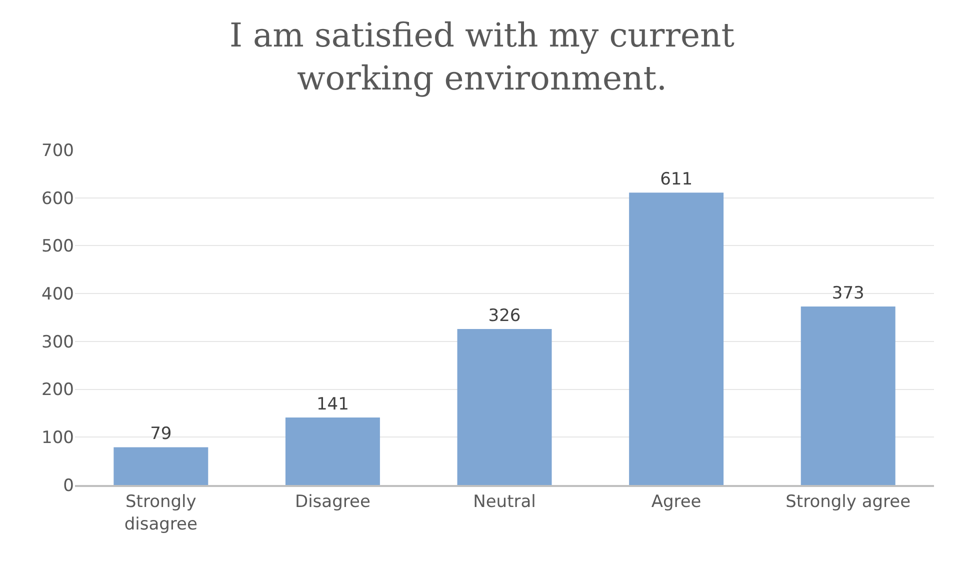 The height and width of the screenshot is (580, 964). Describe the element at coordinates (58, 246) in the screenshot. I see `y-tick-label: 500` at that location.